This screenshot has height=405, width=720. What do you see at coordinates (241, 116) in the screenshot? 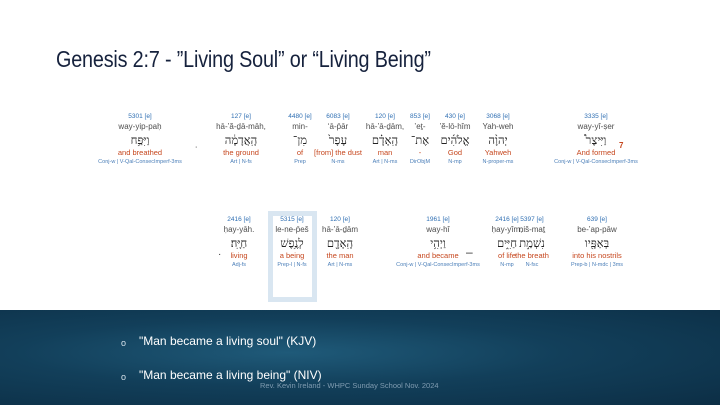
I see `strong-number: 127 [e]` at bounding box center [241, 116].